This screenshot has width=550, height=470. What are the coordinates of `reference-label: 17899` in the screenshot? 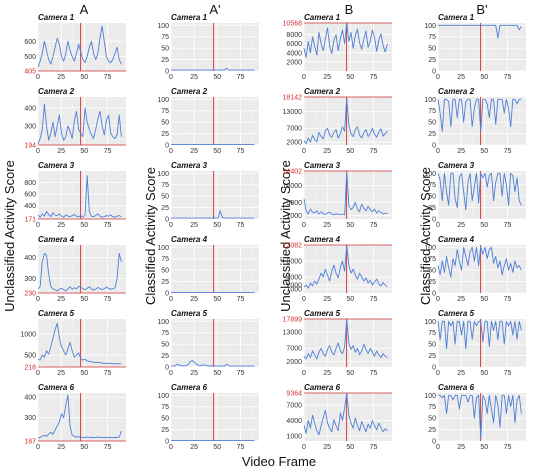 It's located at (293, 320).